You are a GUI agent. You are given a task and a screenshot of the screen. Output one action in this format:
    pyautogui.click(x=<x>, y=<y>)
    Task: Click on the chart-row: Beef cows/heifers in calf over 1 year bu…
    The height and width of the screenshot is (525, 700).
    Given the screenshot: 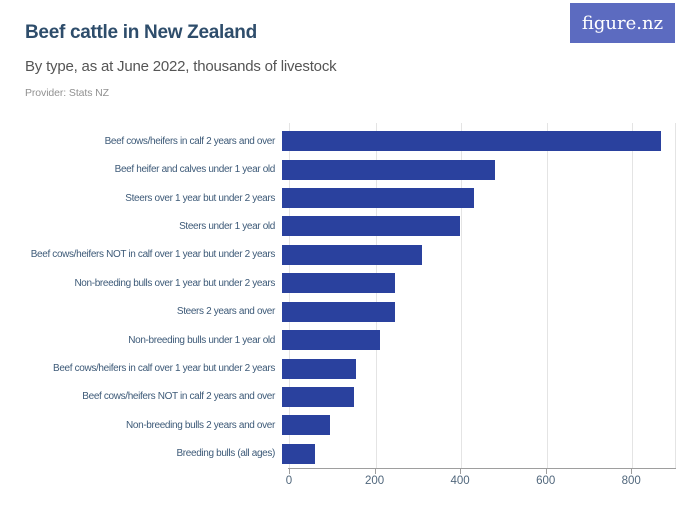 What is the action you would take?
    pyautogui.click(x=338, y=368)
    